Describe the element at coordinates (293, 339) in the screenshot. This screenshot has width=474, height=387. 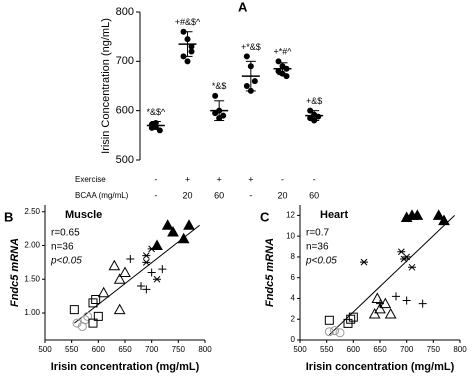
I see `y-tick-label: 0` at that location.